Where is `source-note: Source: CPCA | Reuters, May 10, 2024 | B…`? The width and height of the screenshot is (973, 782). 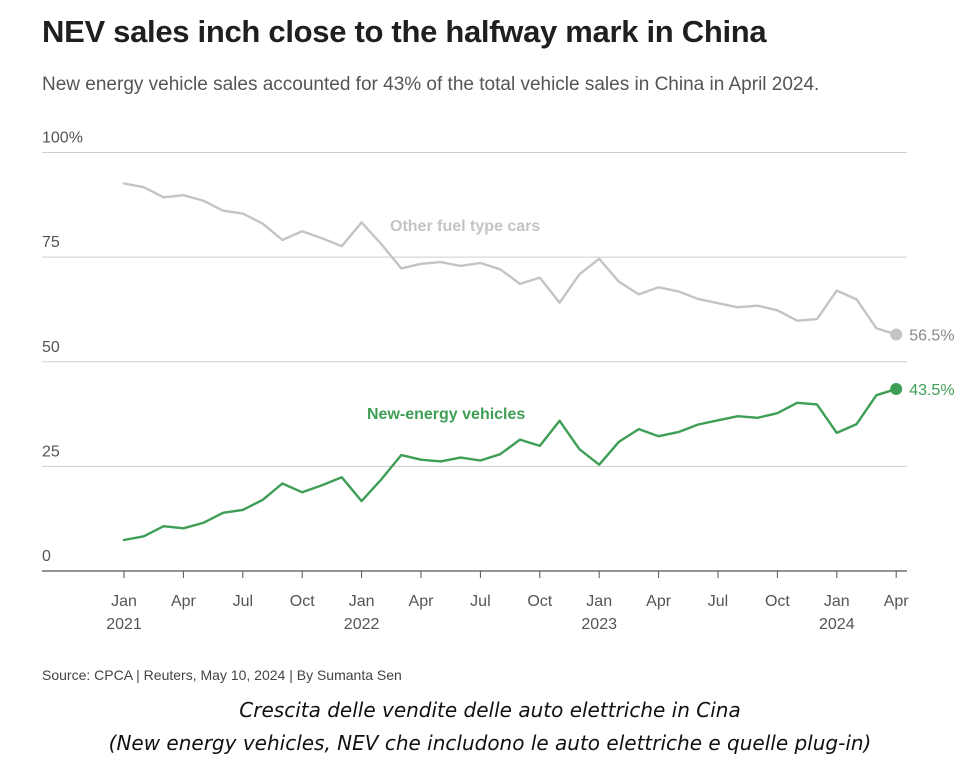
source-note: Source: CPCA | Reuters, May 10, 2024 | B… is located at coordinates (222, 675).